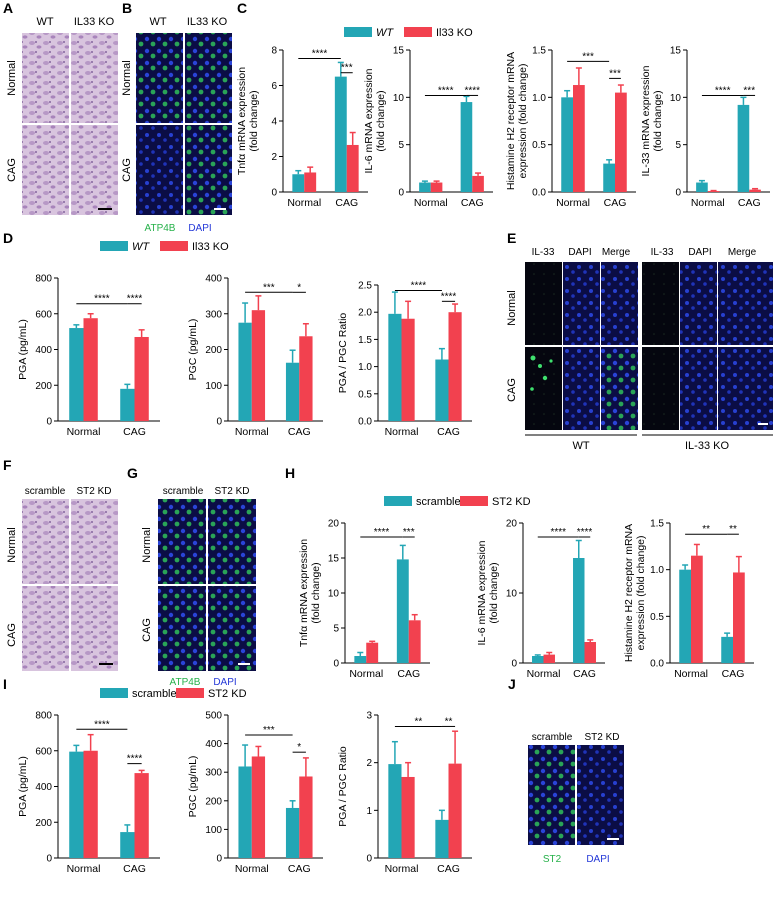  I want to click on legend-c: WT Il33 KO, so click(408, 33).